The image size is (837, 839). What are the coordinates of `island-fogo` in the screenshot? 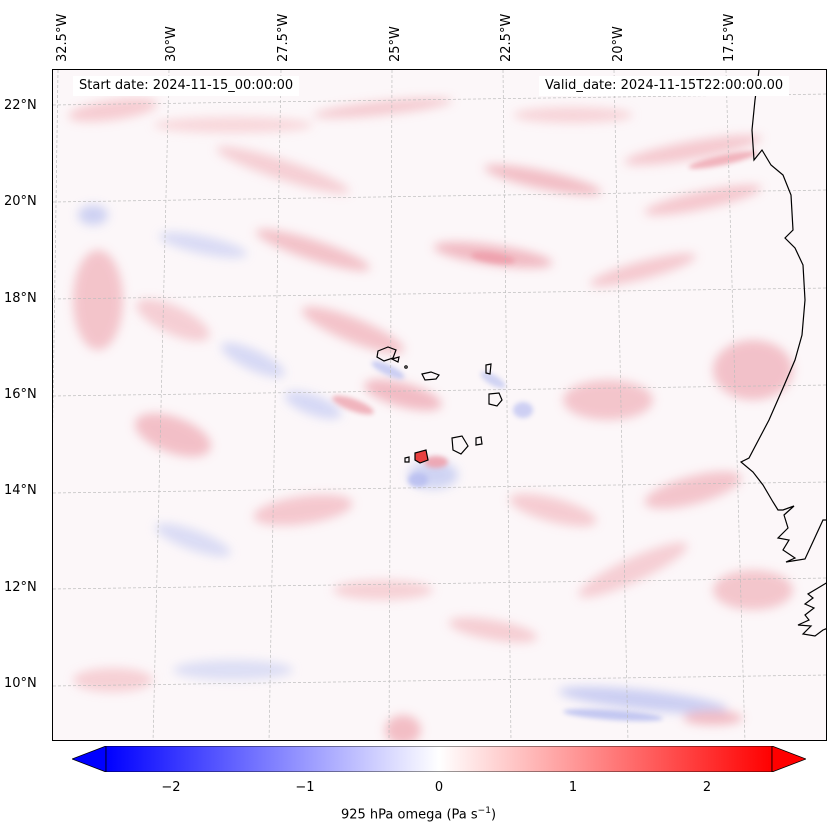 It's located at (421, 456).